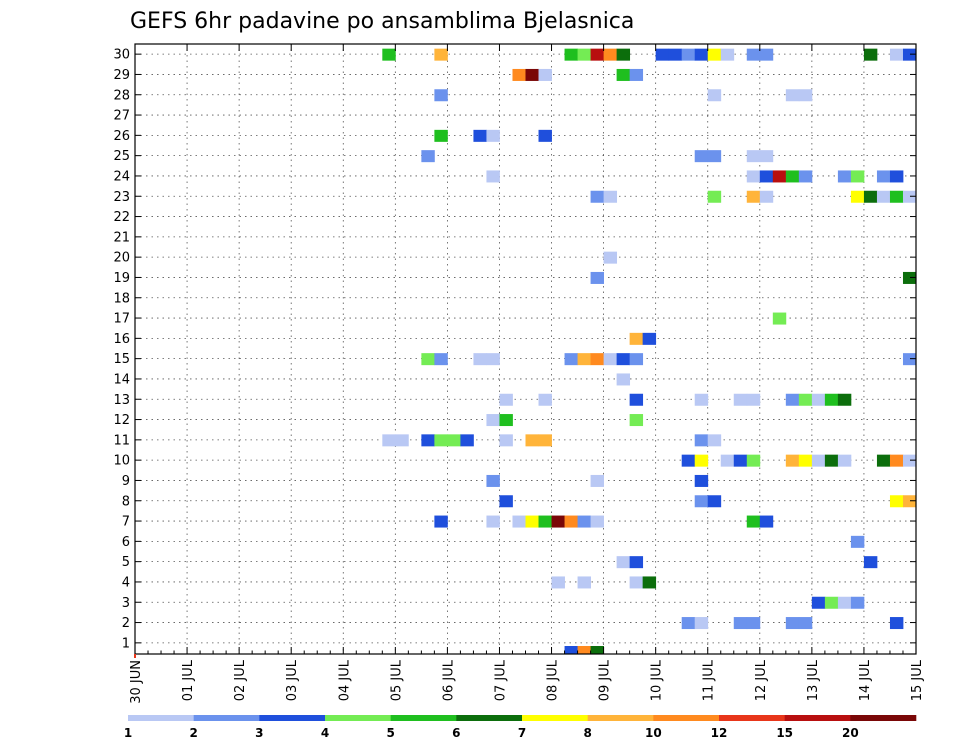  I want to click on y-tick-label: 18, so click(121, 298).